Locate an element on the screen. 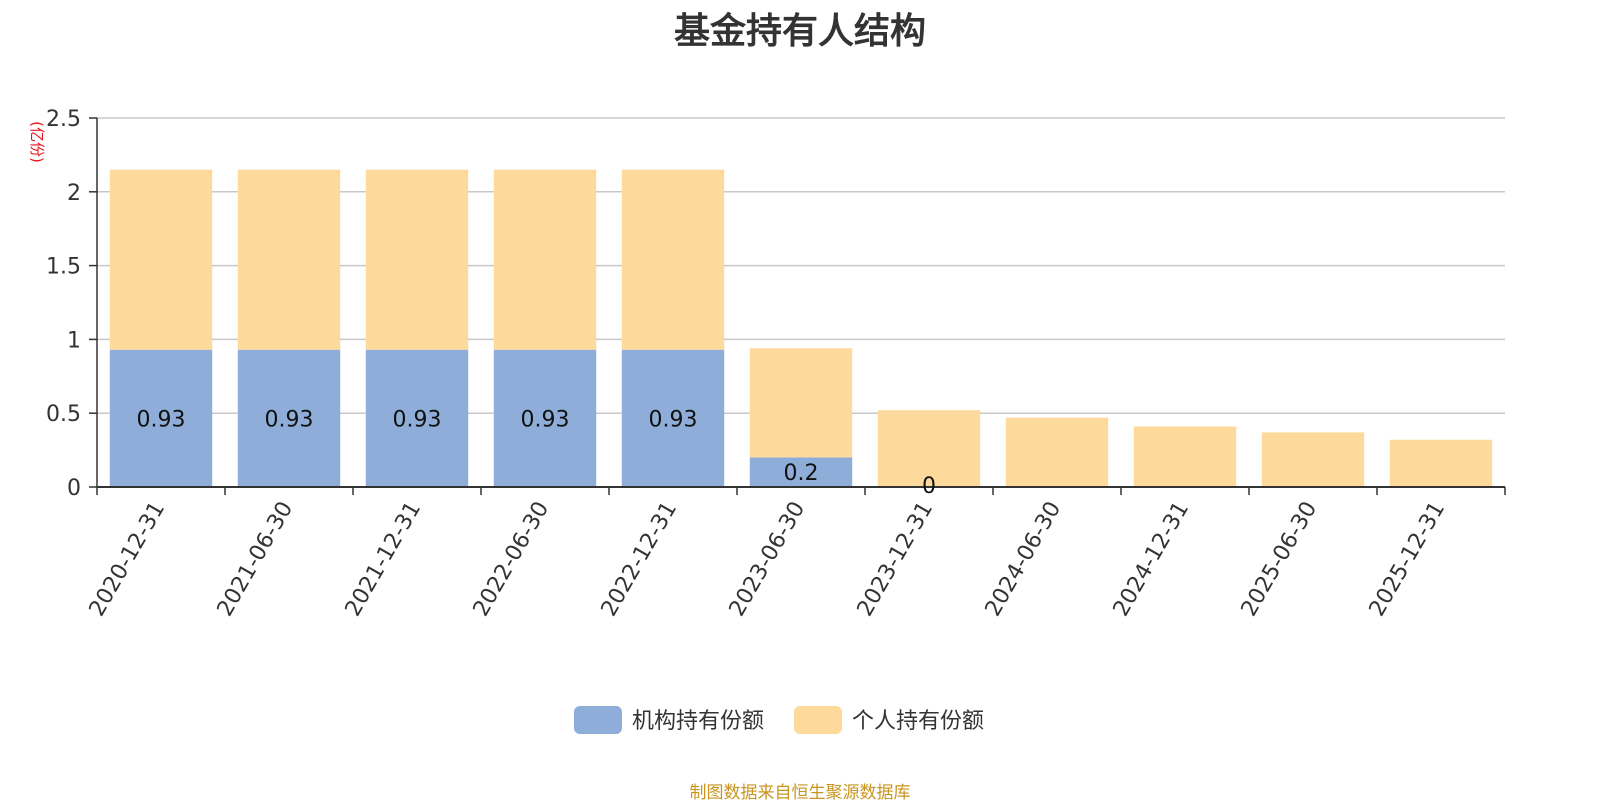 The width and height of the screenshot is (1600, 803). x-tick-label: 2021-06-30 is located at coordinates (256, 559).